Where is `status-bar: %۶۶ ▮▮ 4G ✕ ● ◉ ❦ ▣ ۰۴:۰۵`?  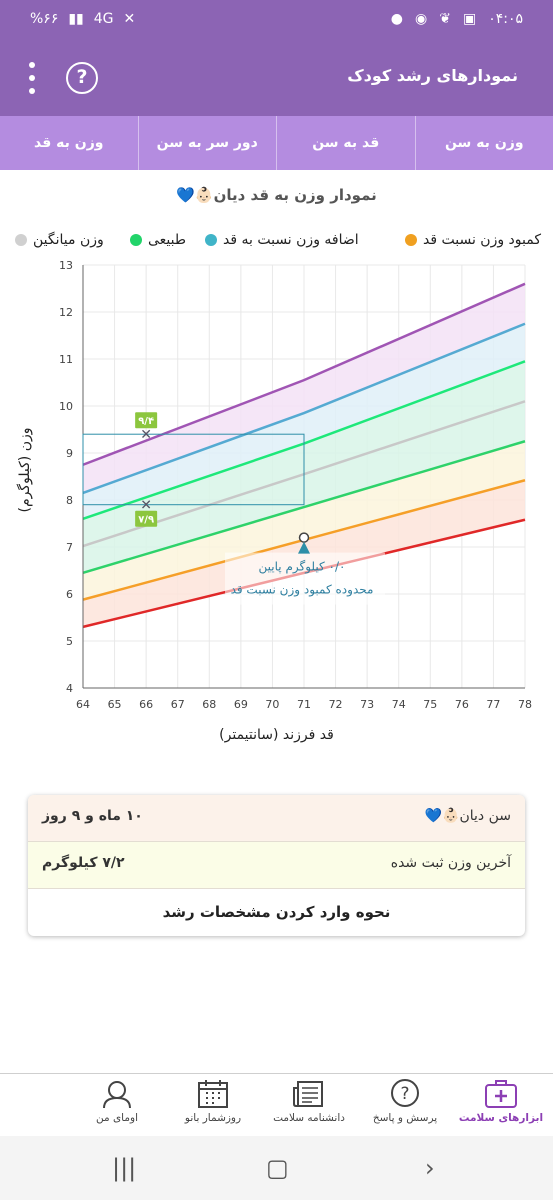 status-bar: %۶۶ ▮▮ 4G ✕ ● ◉ ❦ ▣ ۰۴:۰۵ is located at coordinates (276, 20).